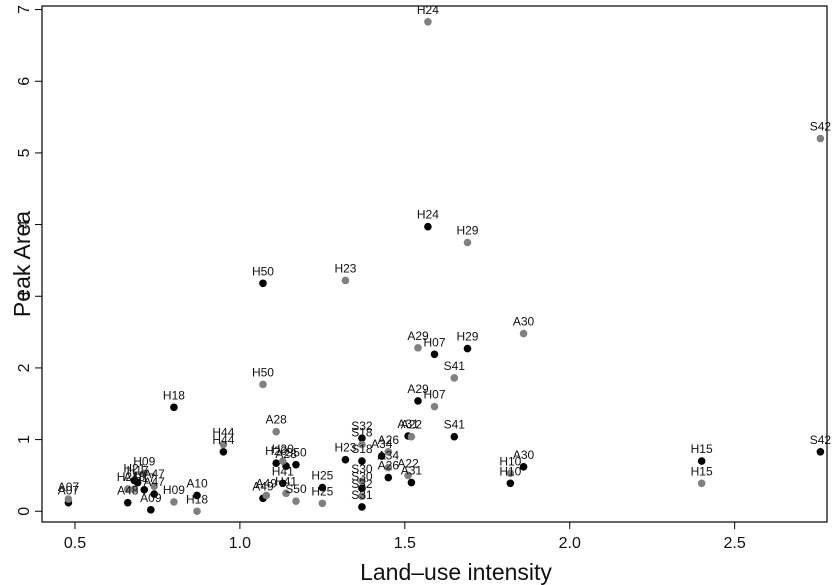 The image size is (833, 585). I want to click on y-tick-label: 2, so click(24, 367).